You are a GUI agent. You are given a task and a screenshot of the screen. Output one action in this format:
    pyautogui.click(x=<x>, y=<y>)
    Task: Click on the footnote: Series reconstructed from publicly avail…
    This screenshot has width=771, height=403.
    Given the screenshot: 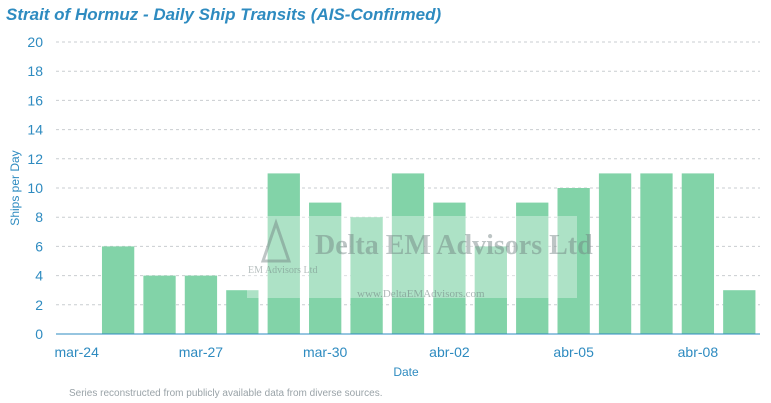 What is the action you would take?
    pyautogui.click(x=226, y=393)
    